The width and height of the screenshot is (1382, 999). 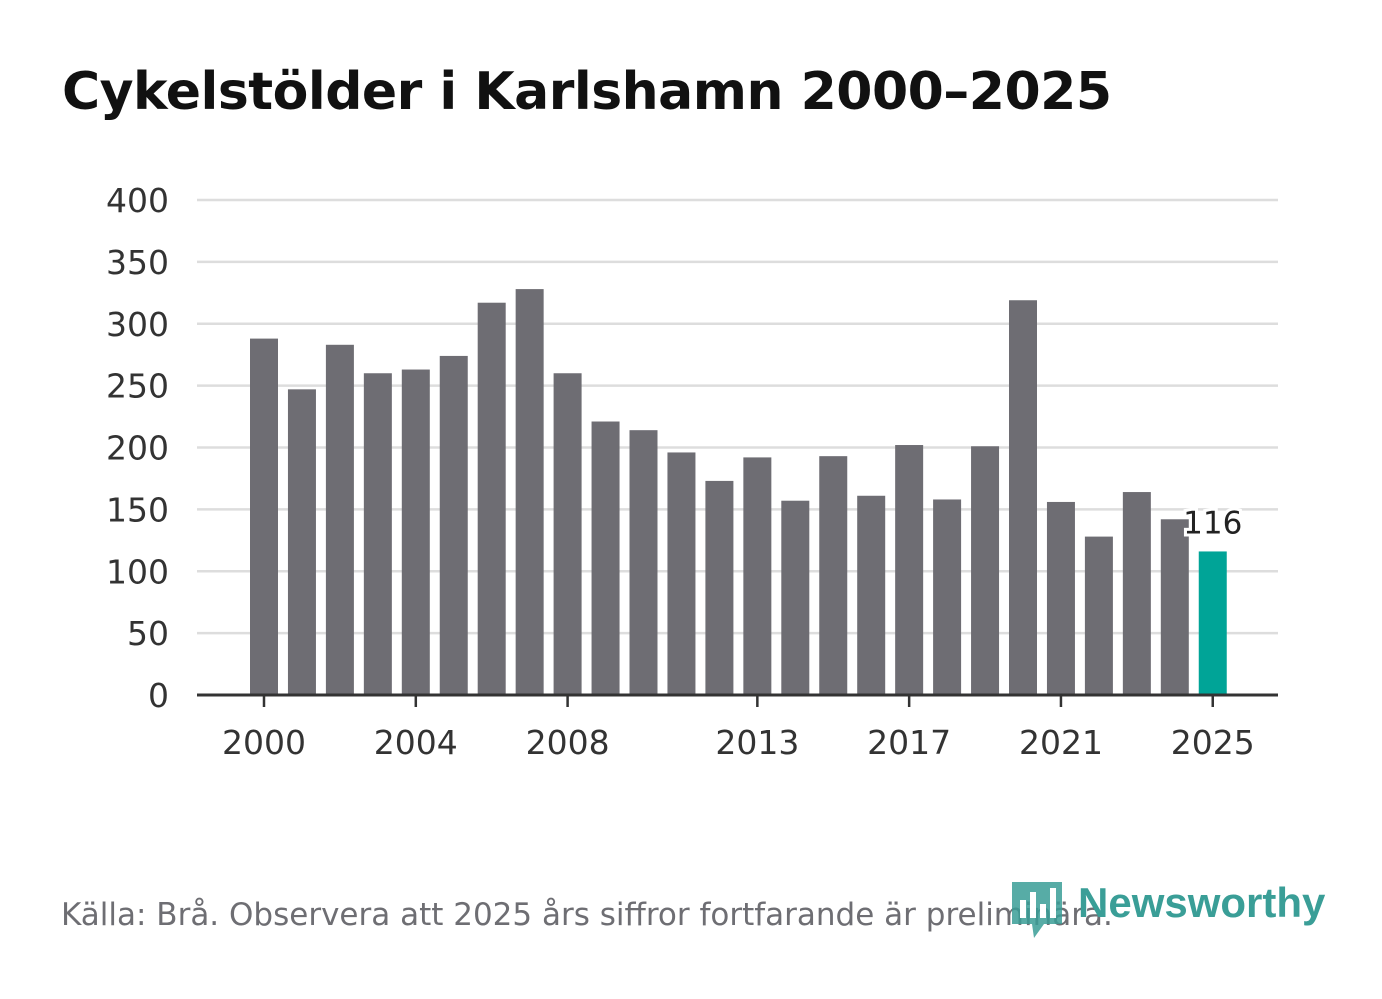 I want to click on bar-2008, so click(x=567, y=534).